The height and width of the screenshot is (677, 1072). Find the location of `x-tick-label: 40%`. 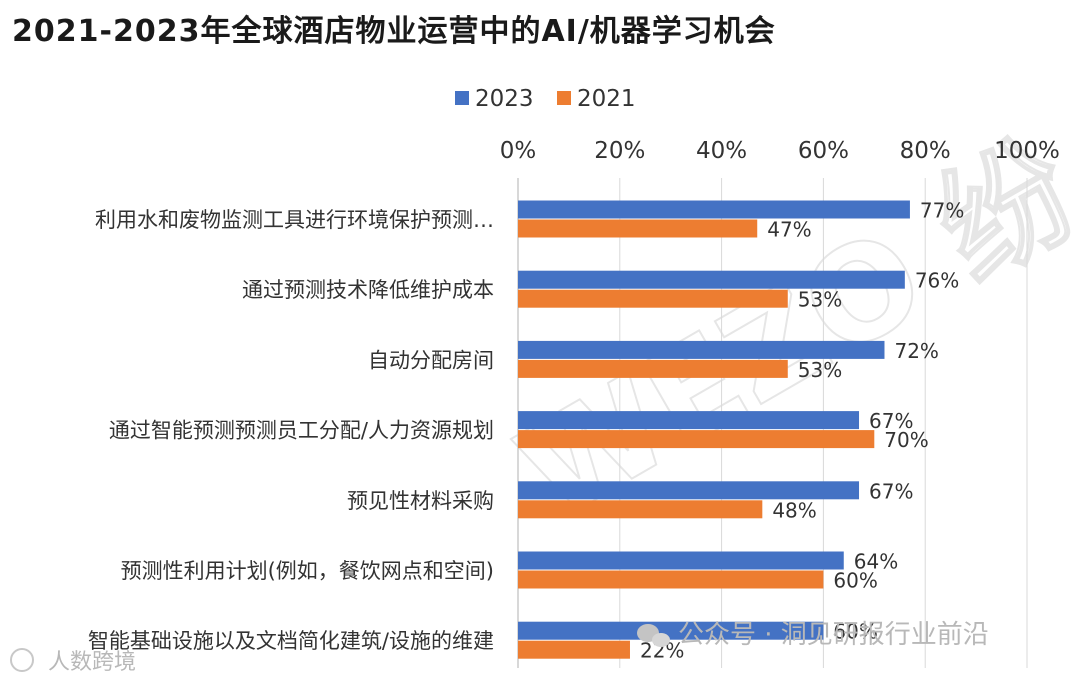

x-tick-label: 40% is located at coordinates (721, 151).